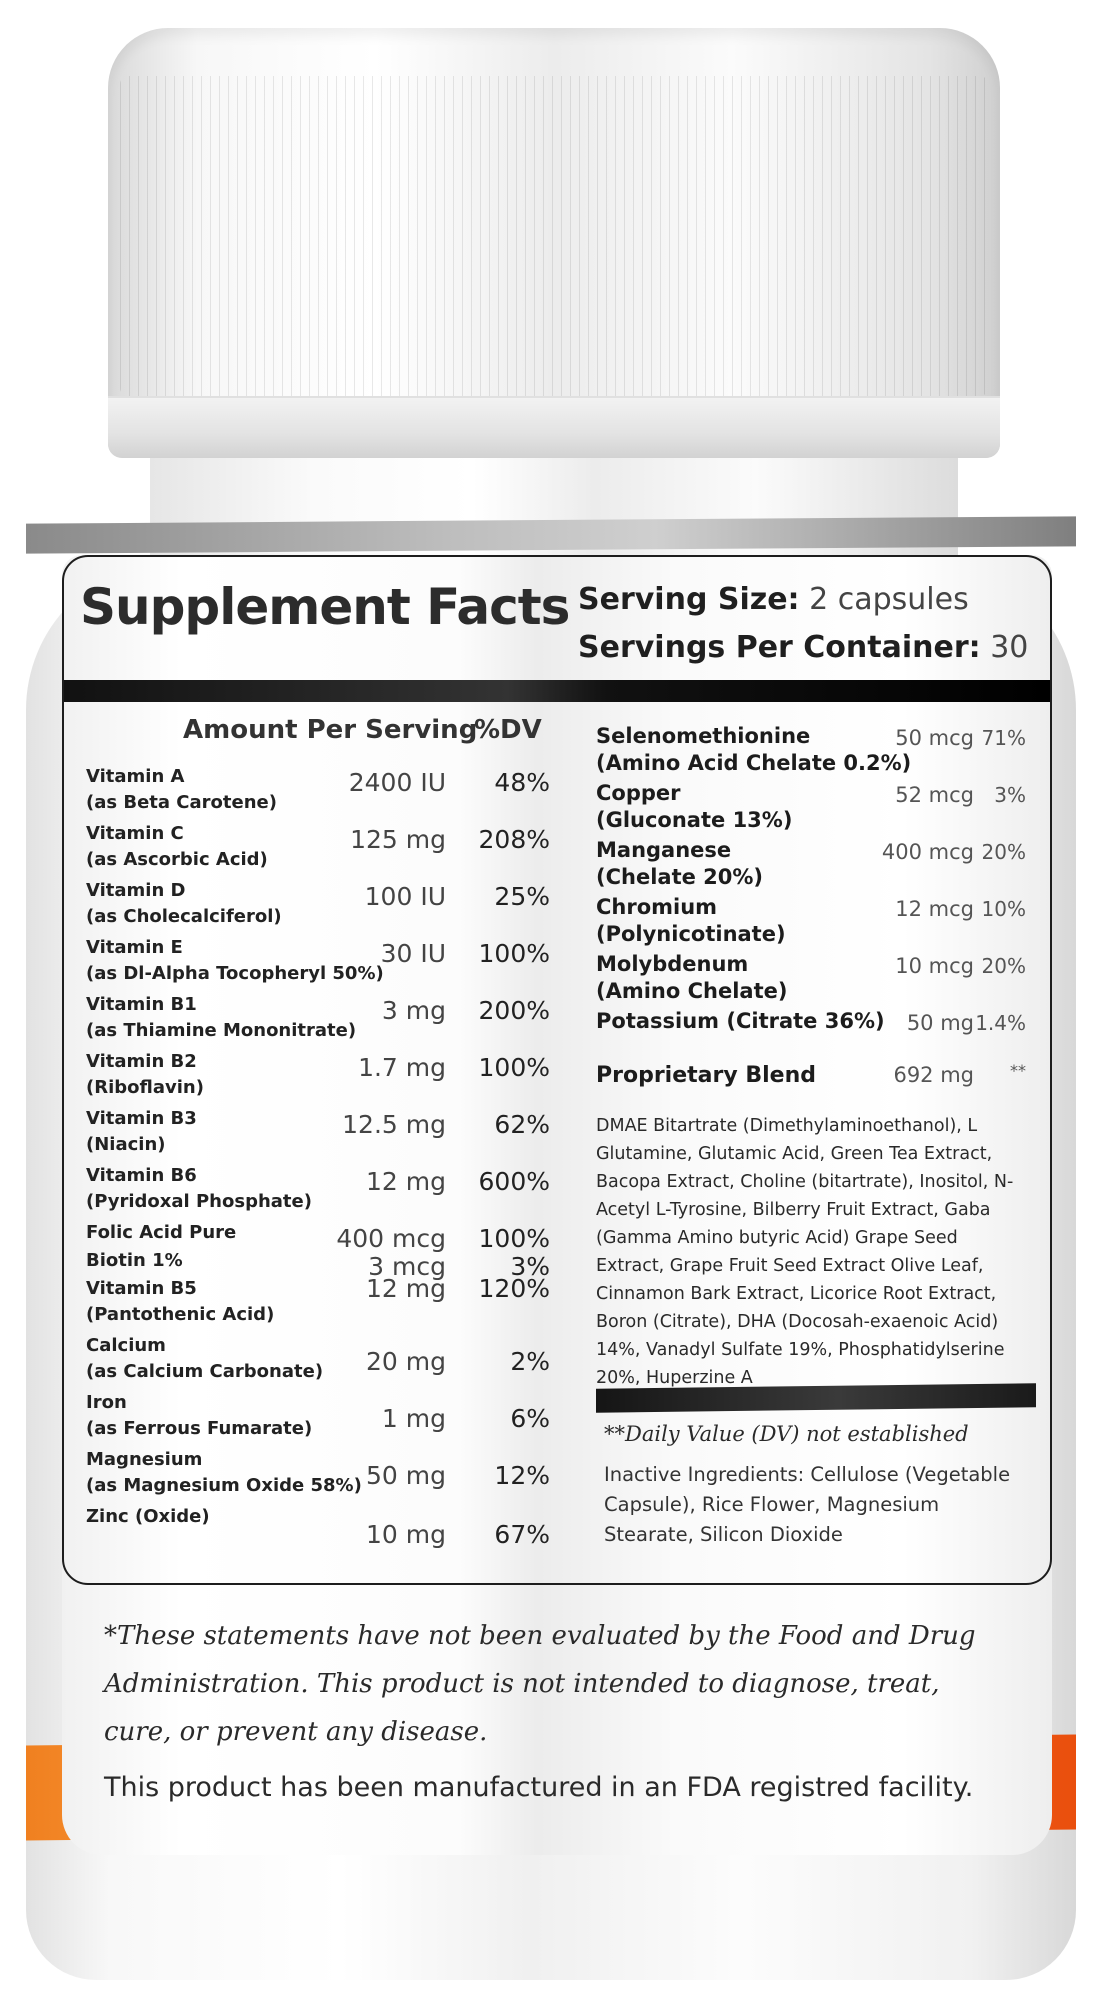  What do you see at coordinates (394, 1124) in the screenshot?
I see `nutrient-amount: 12.5 mg` at bounding box center [394, 1124].